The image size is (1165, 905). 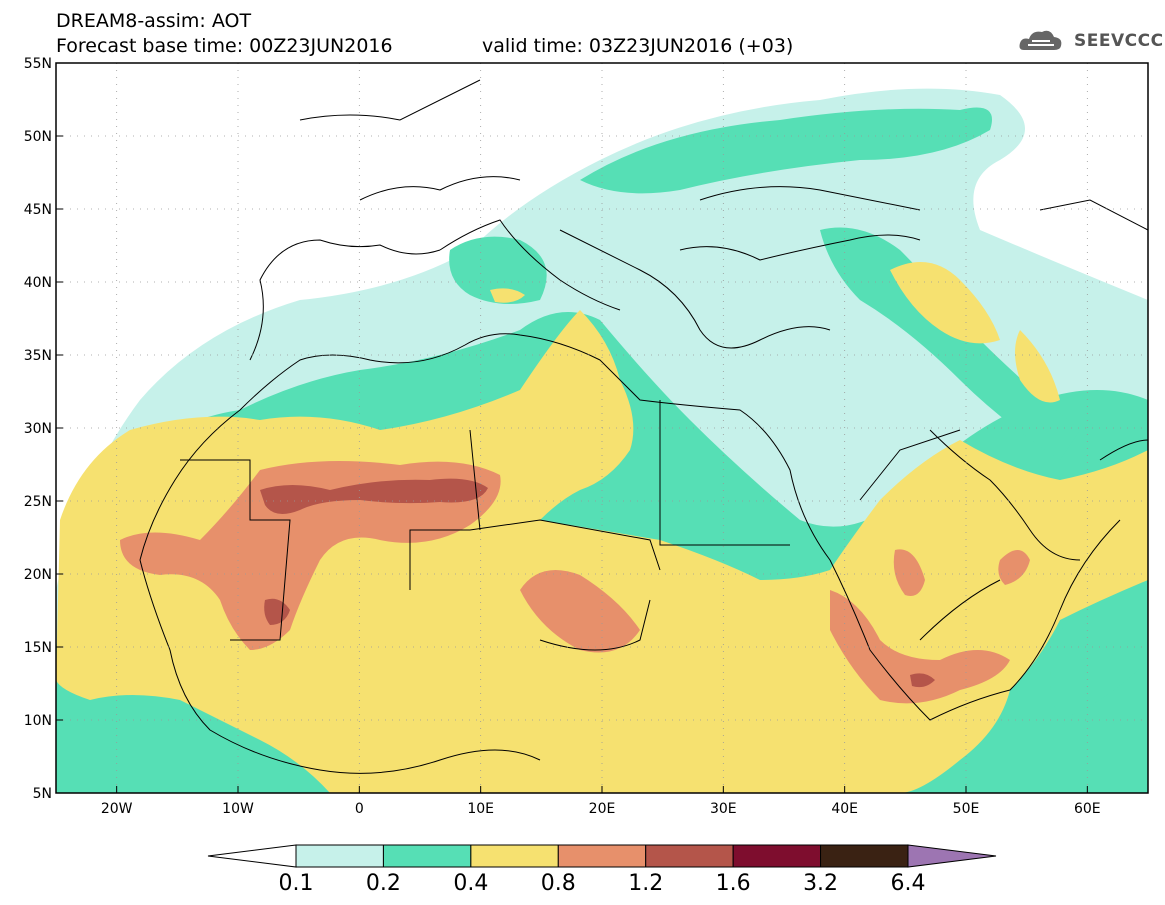 What do you see at coordinates (1040, 40) in the screenshot?
I see `cloud-logo-icon` at bounding box center [1040, 40].